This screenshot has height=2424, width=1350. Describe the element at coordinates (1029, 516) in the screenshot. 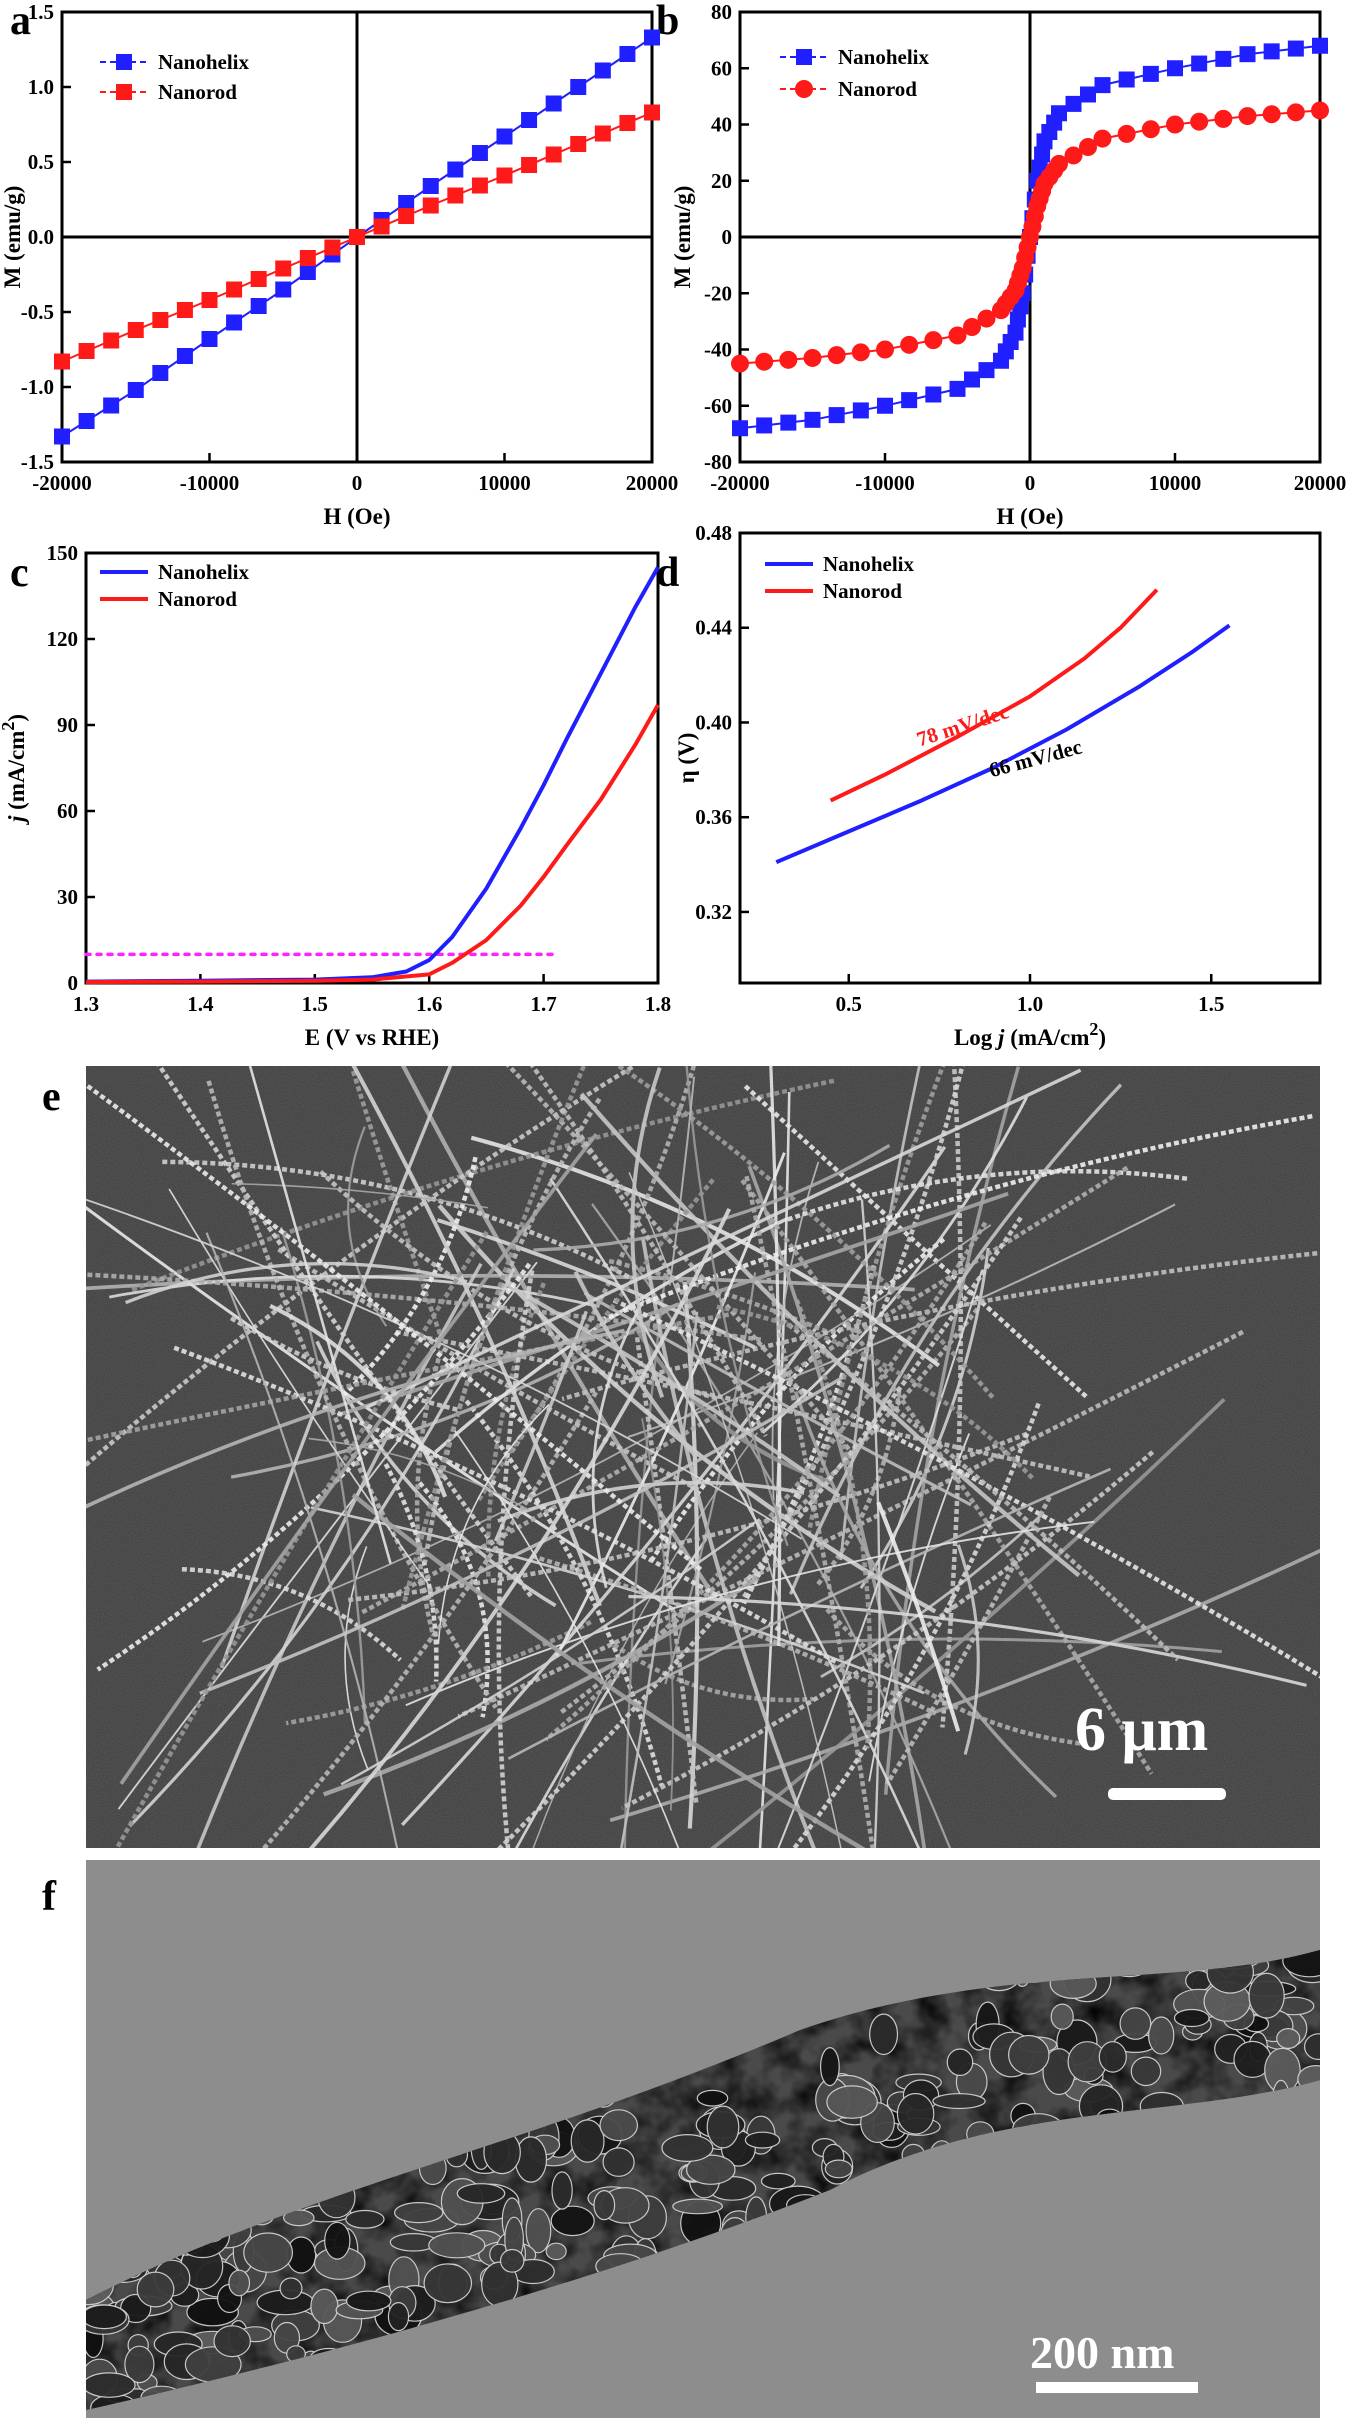

I see `x-axis-label: H (Oe)` at that location.